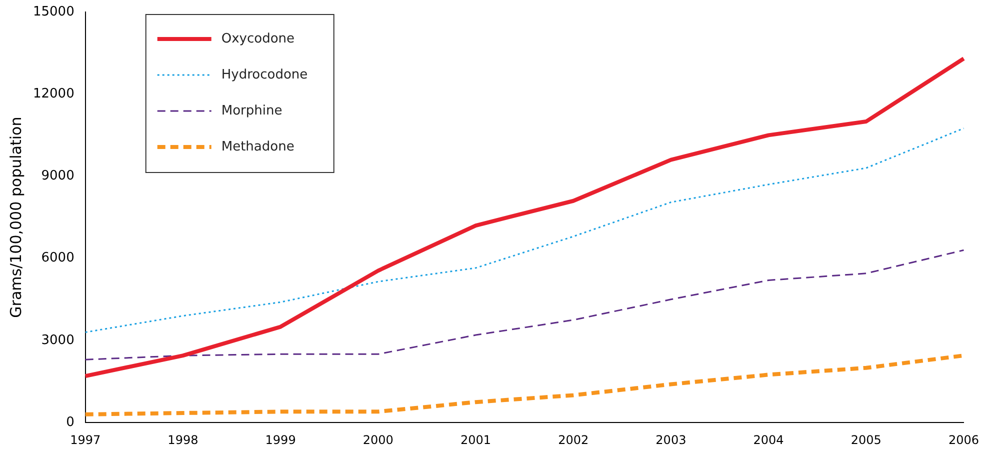 This screenshot has width=982, height=451. I want to click on legend-label: Morphine, so click(251, 110).